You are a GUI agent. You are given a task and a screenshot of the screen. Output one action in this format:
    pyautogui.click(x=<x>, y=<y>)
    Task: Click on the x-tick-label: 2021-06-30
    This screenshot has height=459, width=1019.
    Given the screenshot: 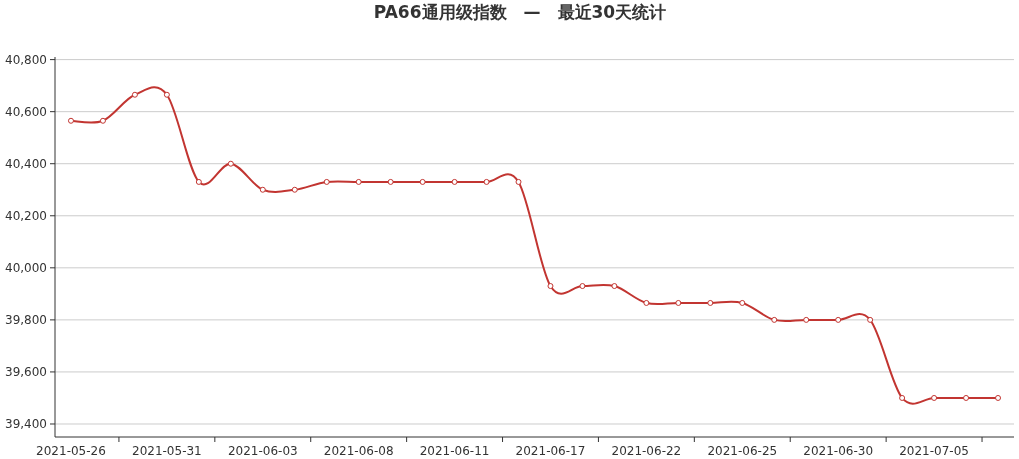 What is the action you would take?
    pyautogui.click(x=838, y=451)
    